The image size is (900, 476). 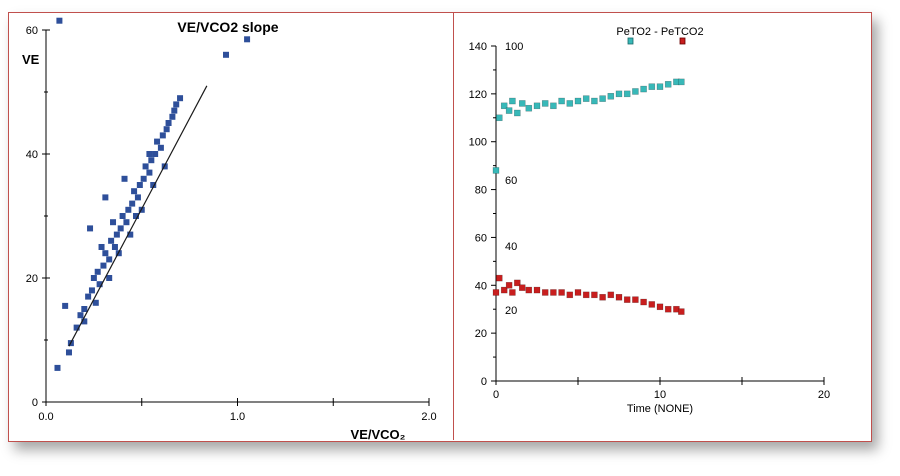 What do you see at coordinates (659, 32) in the screenshot?
I see `chart-title: PeTO2 - PeTCO2` at bounding box center [659, 32].